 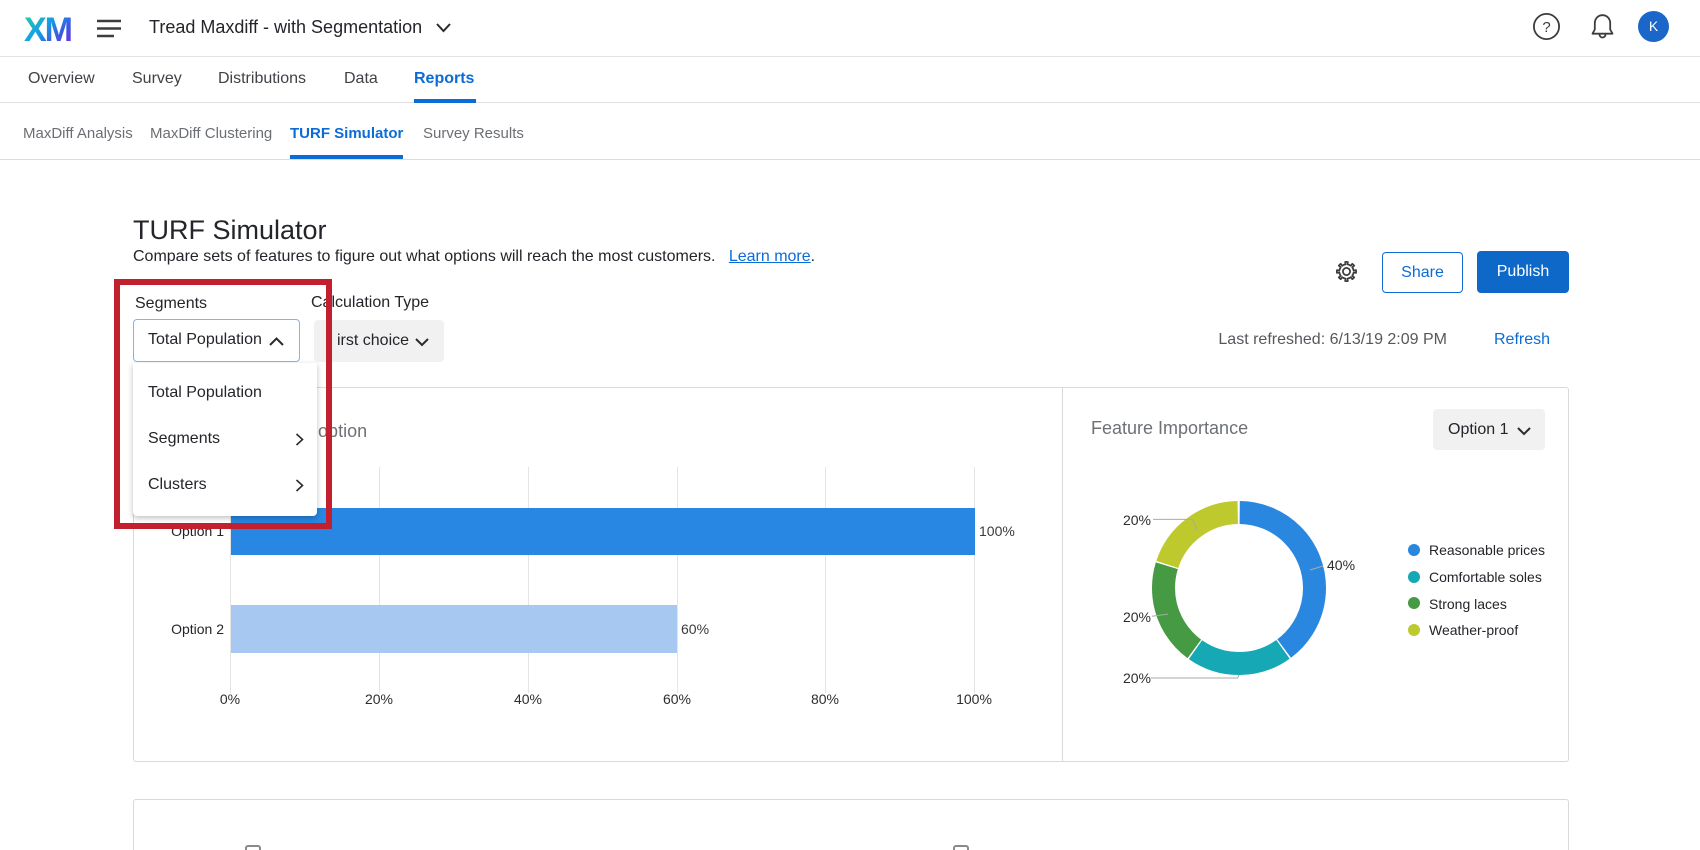 I want to click on svg-text: XM, so click(x=48, y=29).